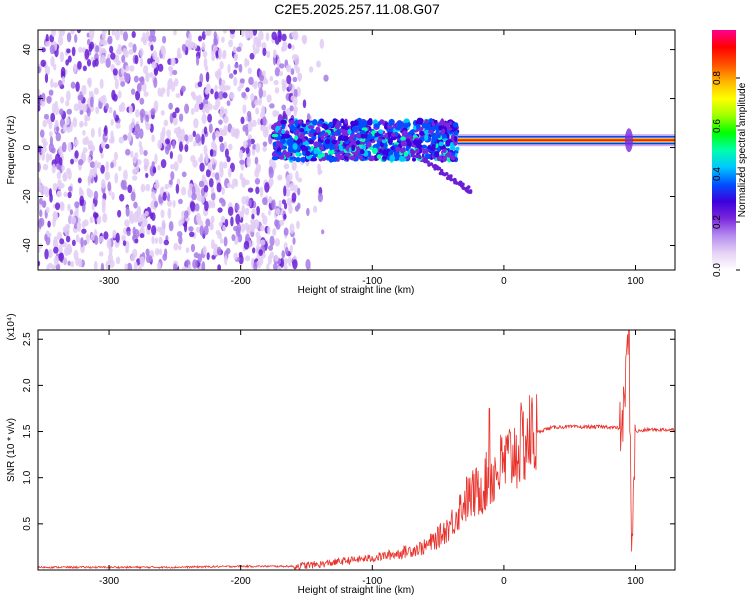 This screenshot has height=600, width=750. What do you see at coordinates (717, 78) in the screenshot?
I see `colorbar-tick-label: 0.8` at bounding box center [717, 78].